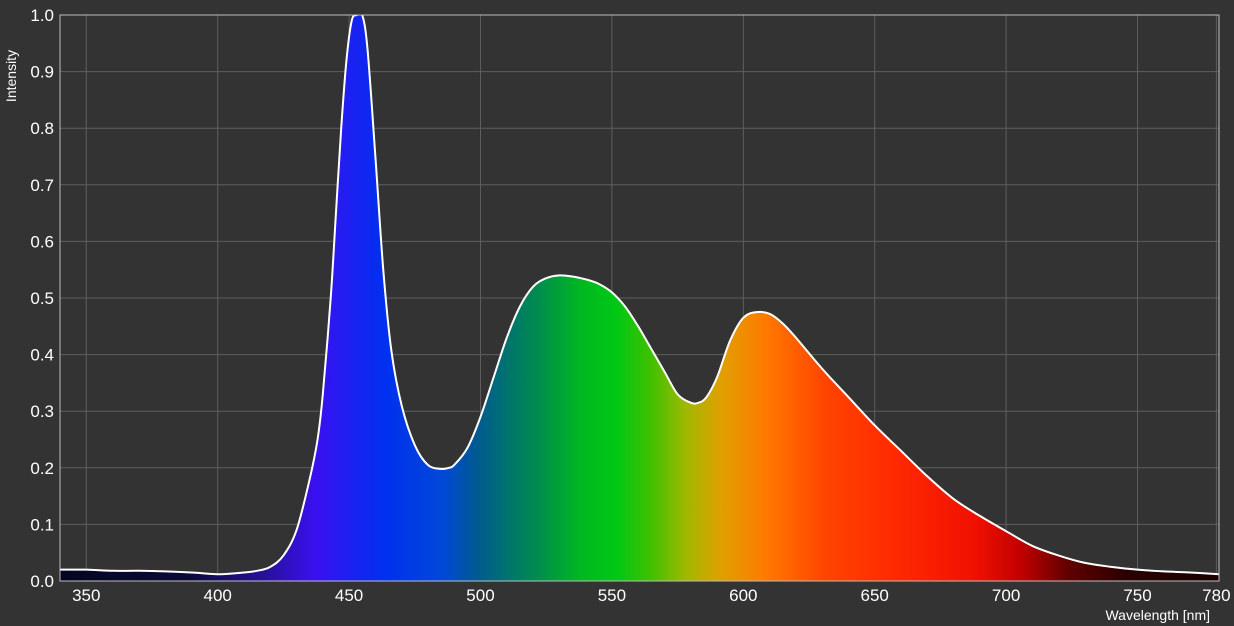 The width and height of the screenshot is (1234, 626). I want to click on x-tick-label: 600, so click(743, 595).